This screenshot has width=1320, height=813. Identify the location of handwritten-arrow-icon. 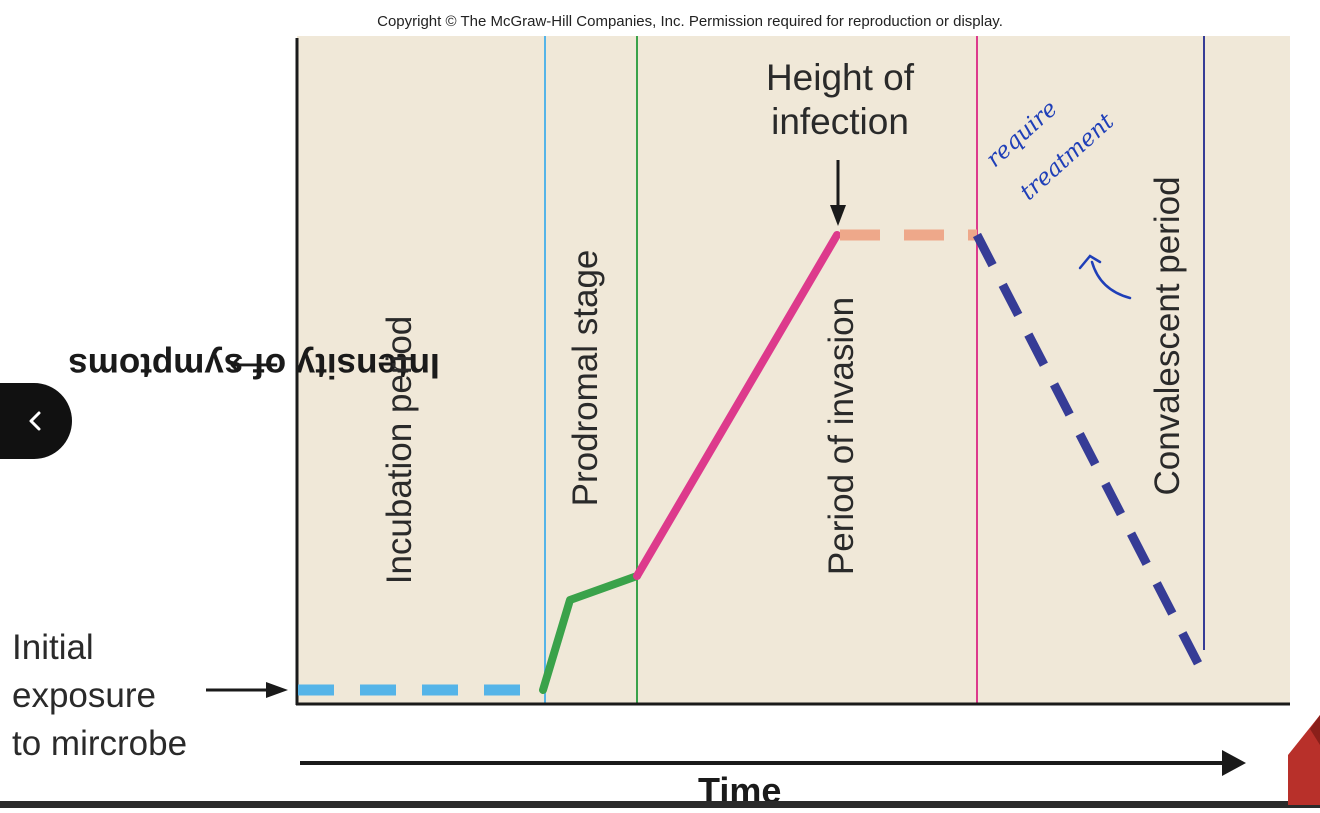
(1105, 277).